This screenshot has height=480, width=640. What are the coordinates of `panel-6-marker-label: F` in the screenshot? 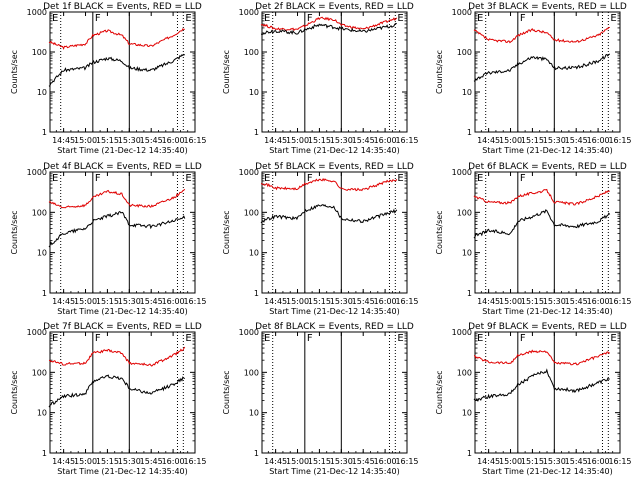 It's located at (523, 178).